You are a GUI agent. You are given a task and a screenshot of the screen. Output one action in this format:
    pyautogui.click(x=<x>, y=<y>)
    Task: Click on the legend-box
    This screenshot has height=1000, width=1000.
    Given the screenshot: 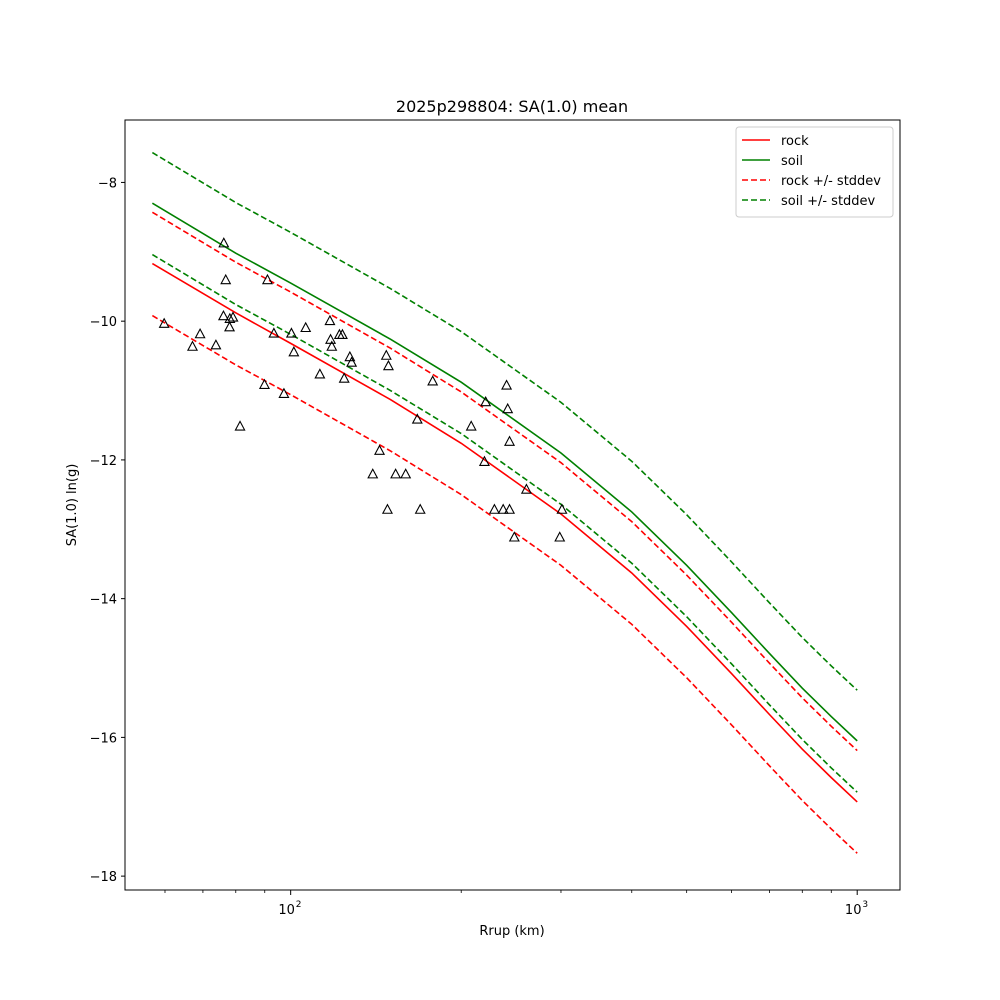 What is the action you would take?
    pyautogui.click(x=814, y=172)
    